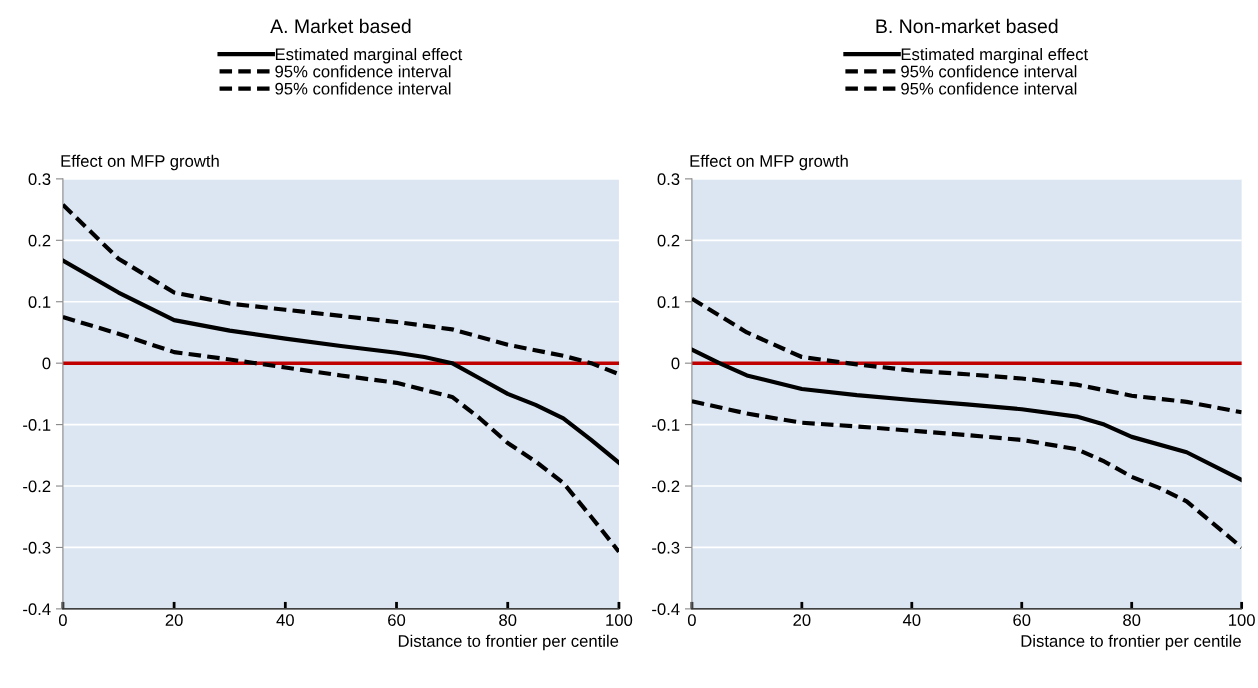 This screenshot has height=688, width=1258. I want to click on chart-title: A. Market based, so click(340, 26).